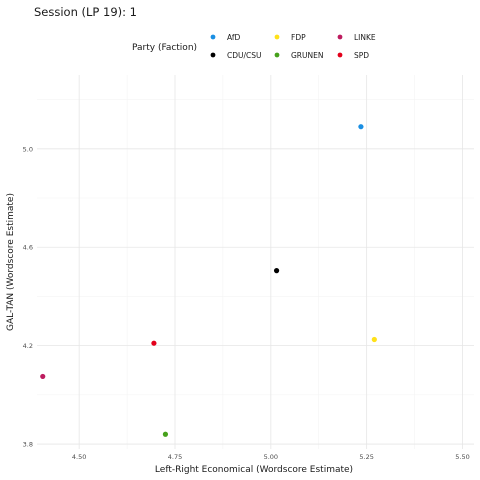 This screenshot has width=480, height=480. Describe the element at coordinates (366, 457) in the screenshot. I see `x-tick-label: 5.25` at that location.